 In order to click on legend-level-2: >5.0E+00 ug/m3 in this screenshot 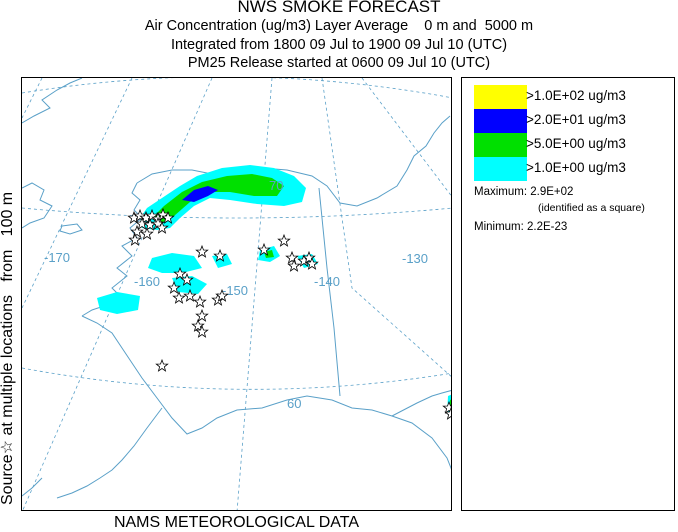, I will do `click(574, 145)`.